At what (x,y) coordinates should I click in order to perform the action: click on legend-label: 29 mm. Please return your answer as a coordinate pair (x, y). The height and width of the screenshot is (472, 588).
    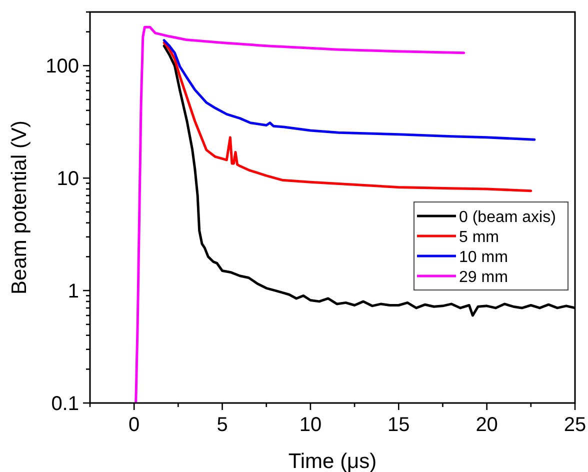
    Looking at the image, I should click on (483, 277).